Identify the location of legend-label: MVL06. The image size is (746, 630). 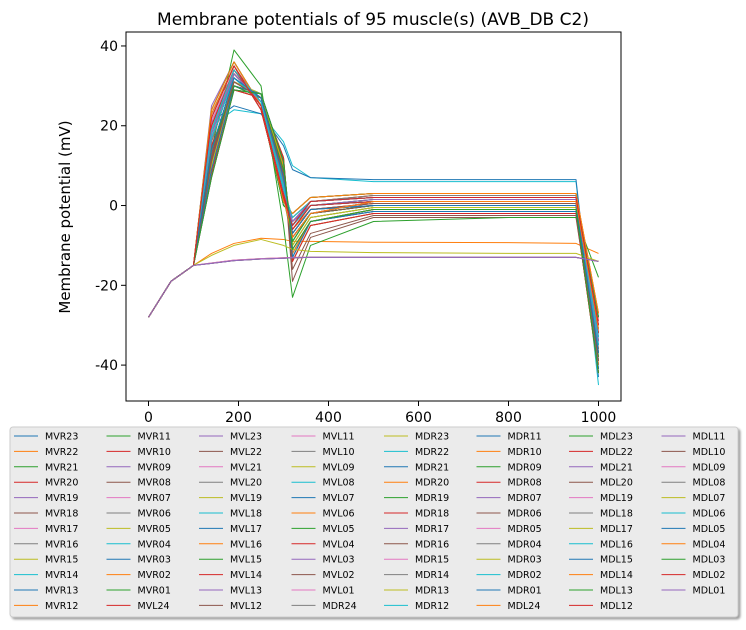
(339, 514).